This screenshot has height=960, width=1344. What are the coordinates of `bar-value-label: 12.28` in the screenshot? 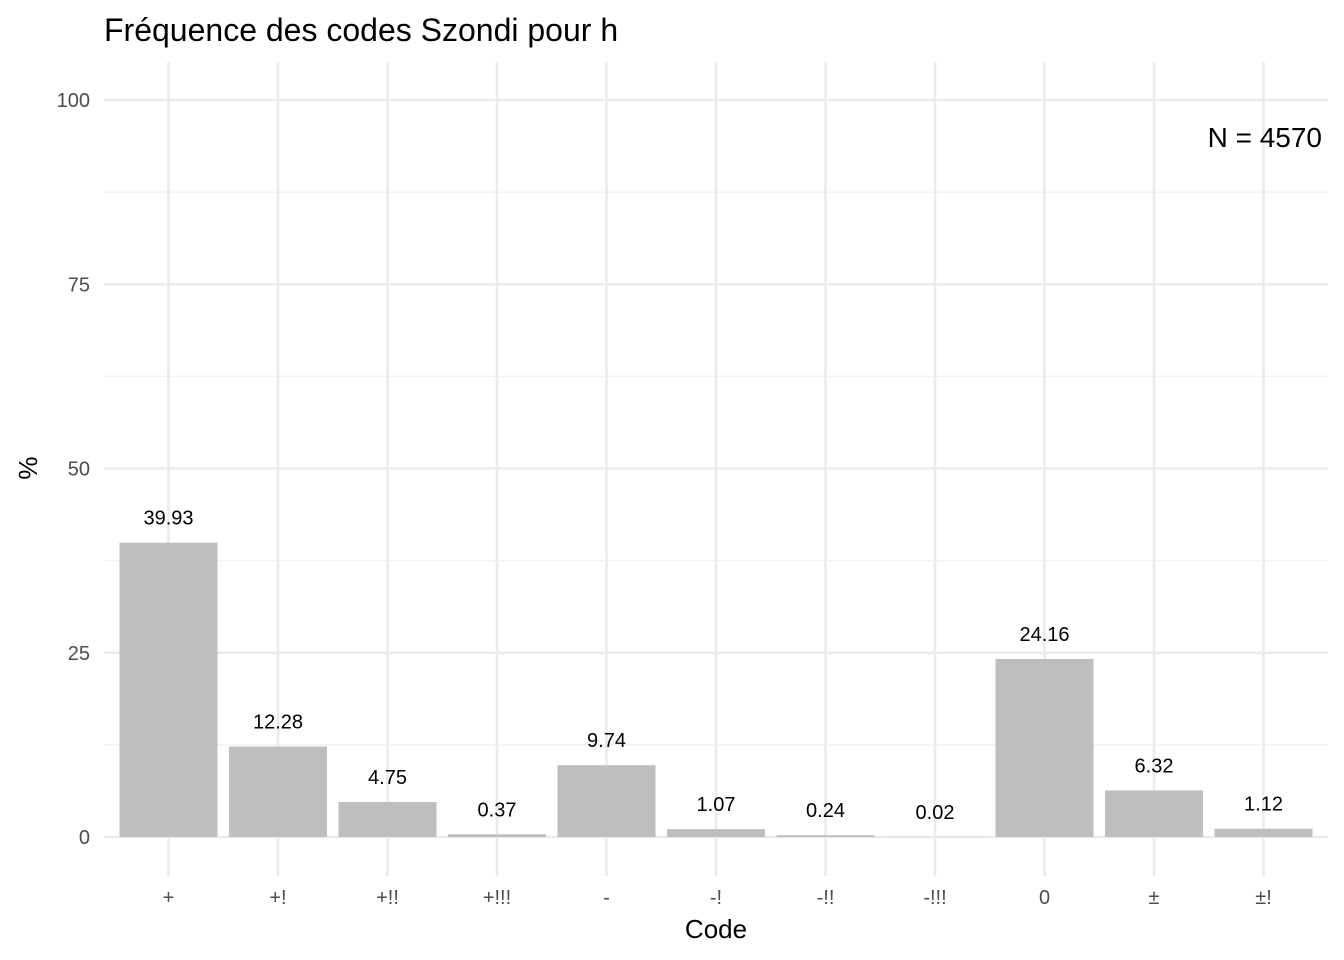 It's located at (278, 722).